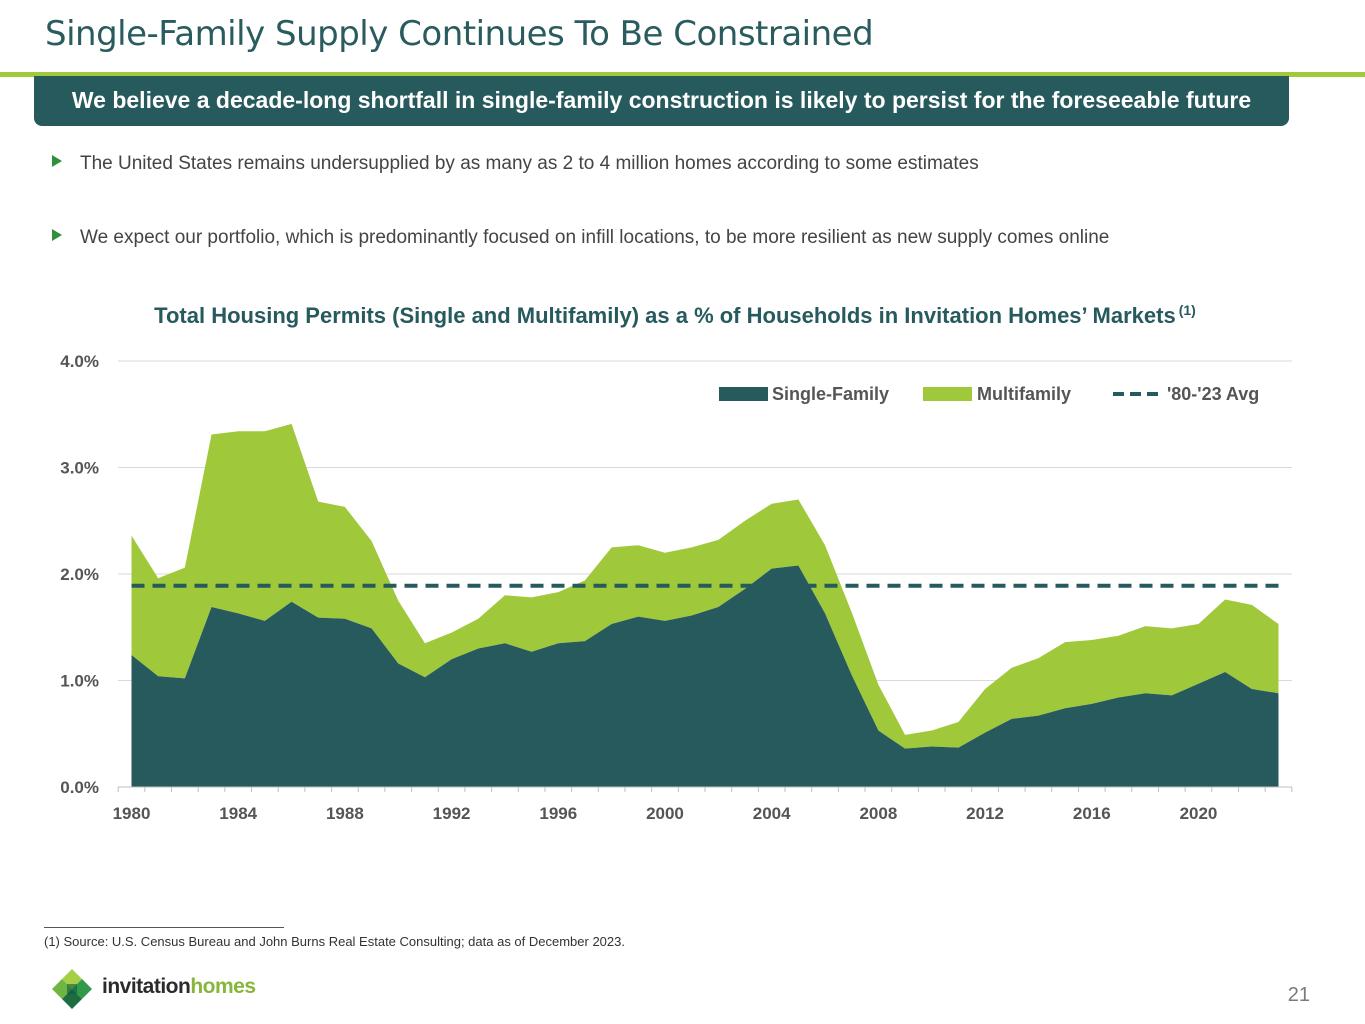 The width and height of the screenshot is (1365, 1024). What do you see at coordinates (1298, 995) in the screenshot?
I see `page-number: 21` at bounding box center [1298, 995].